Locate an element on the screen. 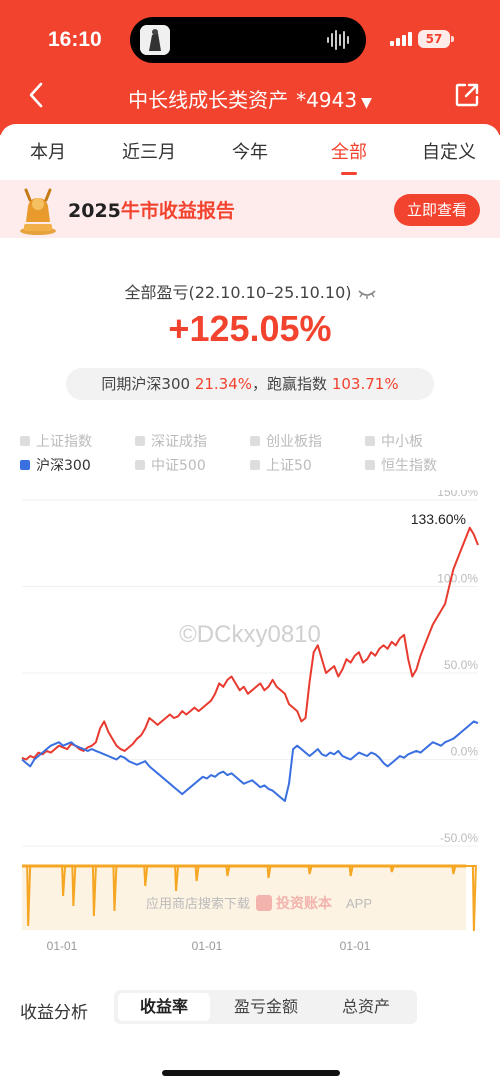 This screenshot has width=500, height=1087. analysis-bar: 收益分析 收益率 盈亏金额 总资产 is located at coordinates (250, 1008).